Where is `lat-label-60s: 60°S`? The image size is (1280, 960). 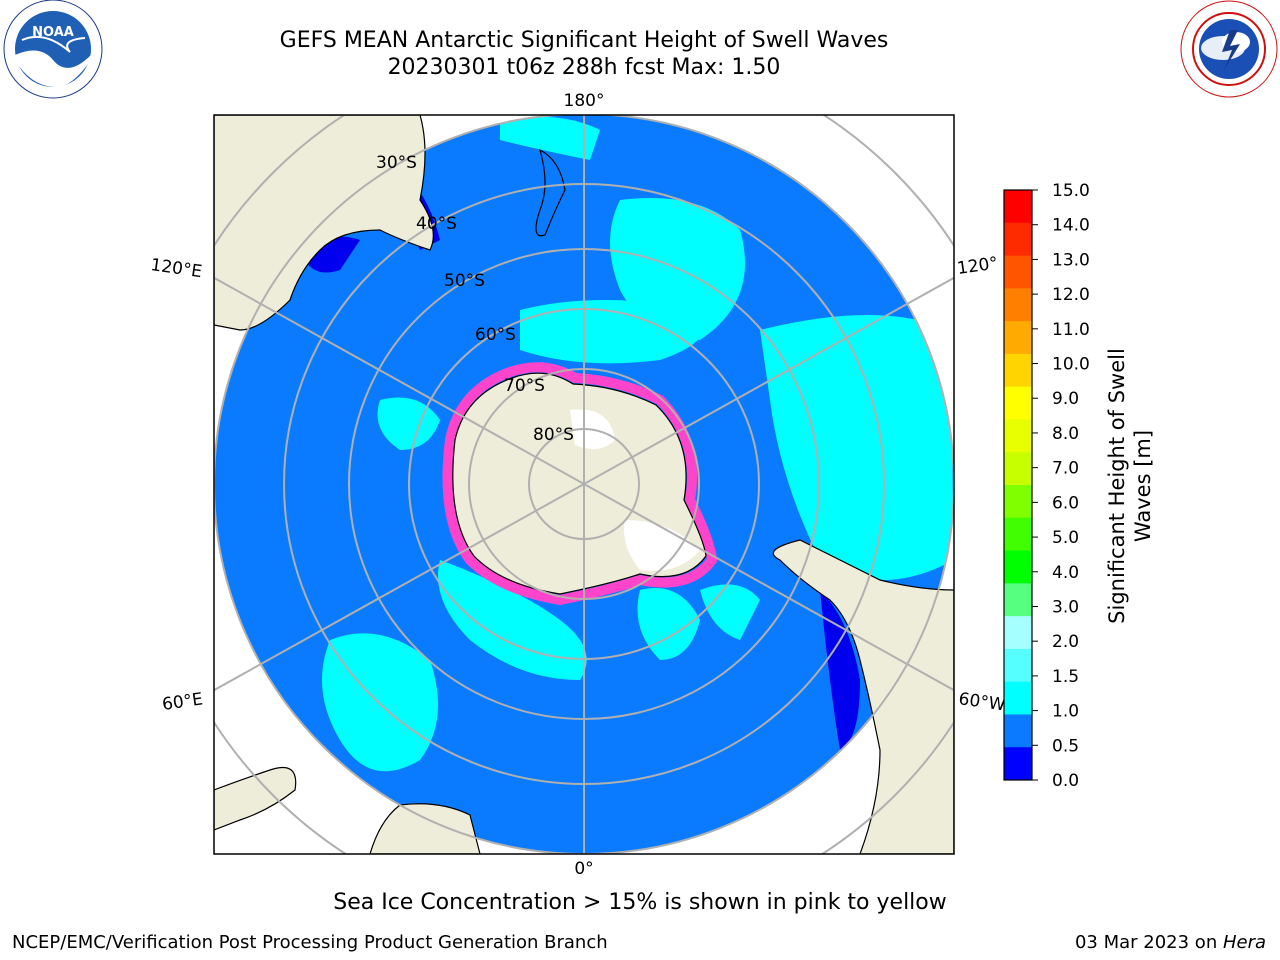 lat-label-60s: 60°S is located at coordinates (495, 335).